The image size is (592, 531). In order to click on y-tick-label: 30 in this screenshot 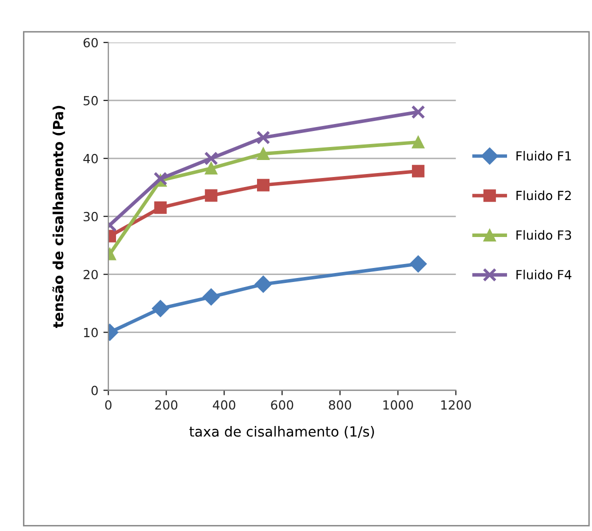, I will do `click(91, 217)`.